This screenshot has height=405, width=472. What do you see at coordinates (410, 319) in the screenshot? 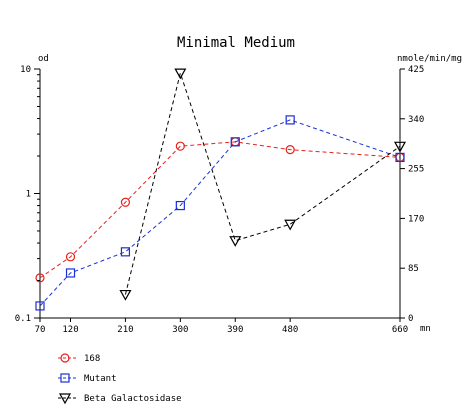
I see `y-right-tick-label: 0` at bounding box center [410, 319].